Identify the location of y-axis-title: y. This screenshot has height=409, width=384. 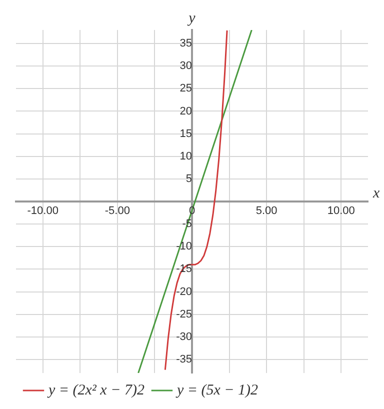
(191, 18).